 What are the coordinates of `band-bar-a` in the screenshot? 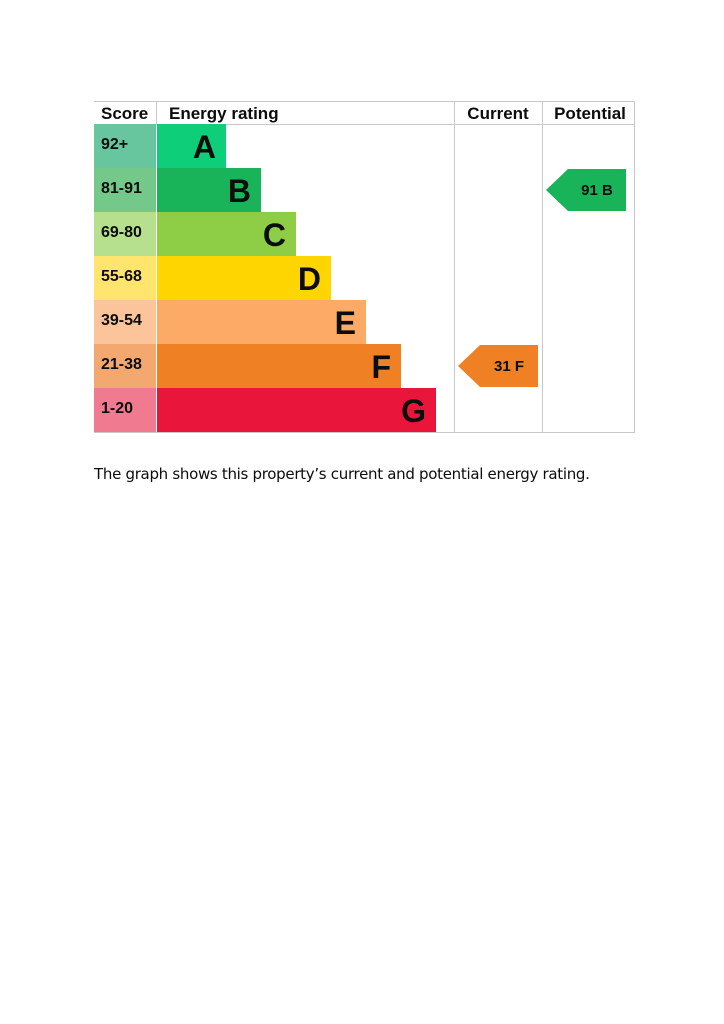 It's located at (191, 146).